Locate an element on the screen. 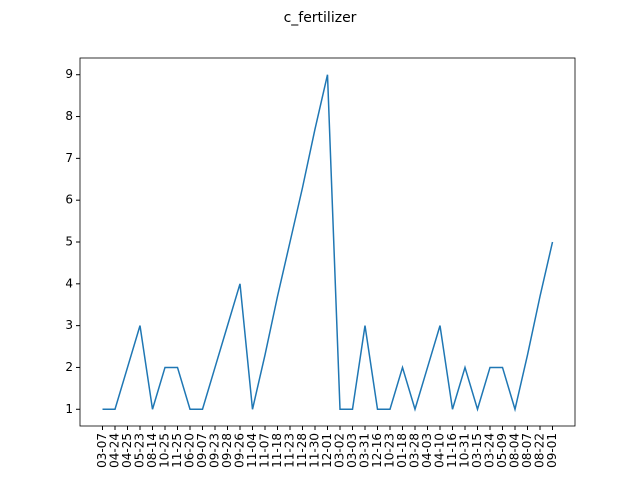 Image resolution: width=640 pixels, height=480 pixels. x-tick-label: 04-10 is located at coordinates (440, 450).